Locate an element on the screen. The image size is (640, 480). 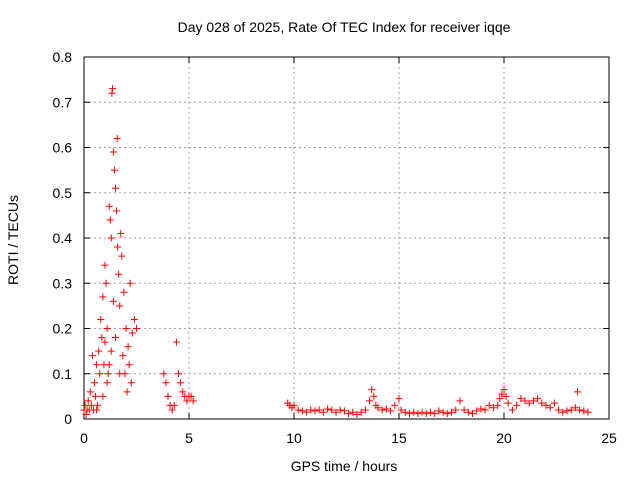
x-axis-label: GPS time / hours is located at coordinates (344, 466).